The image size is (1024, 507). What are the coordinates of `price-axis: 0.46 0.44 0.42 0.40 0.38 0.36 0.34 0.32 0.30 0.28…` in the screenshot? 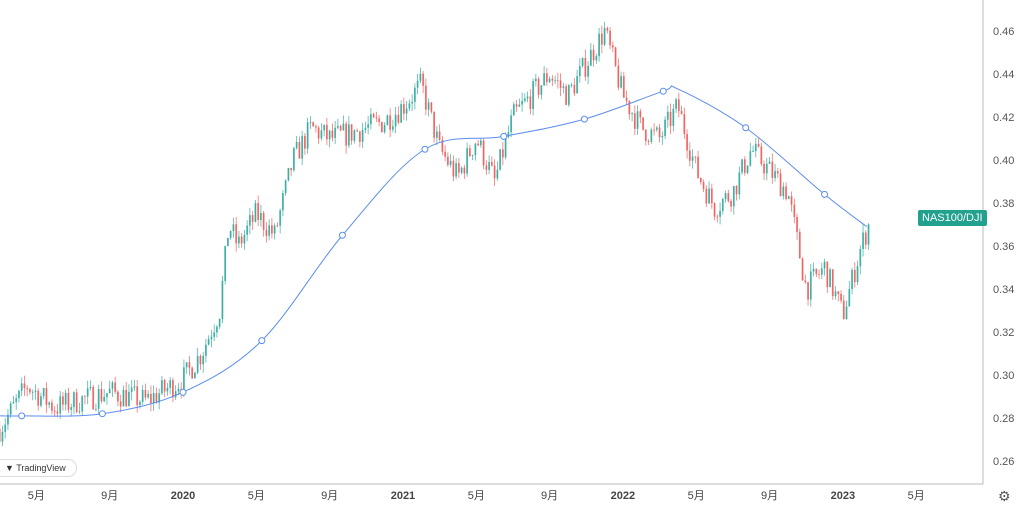 It's located at (1003, 247).